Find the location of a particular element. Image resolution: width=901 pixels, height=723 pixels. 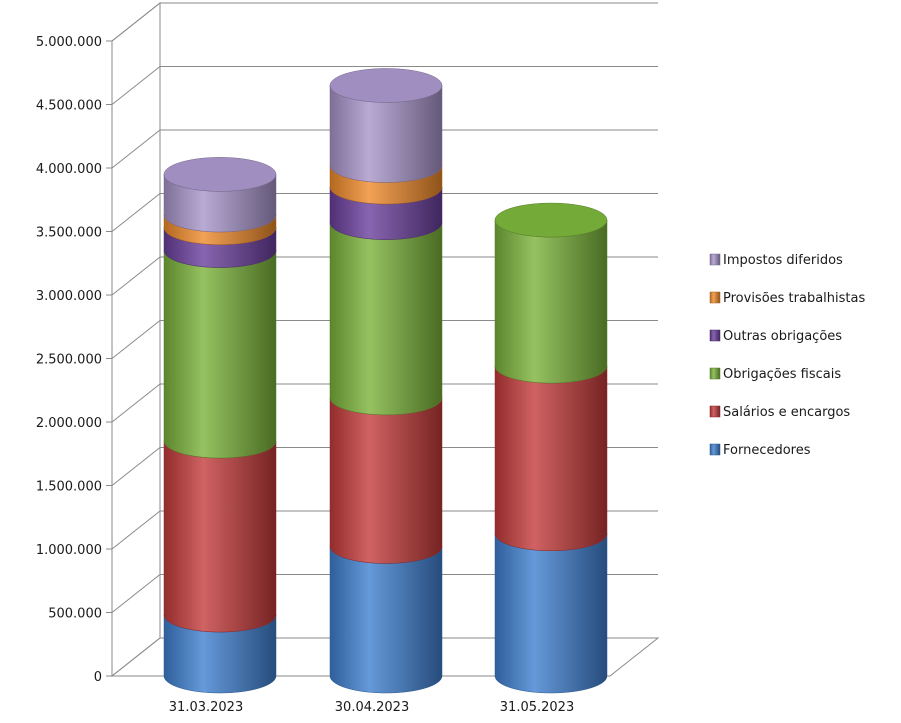

y-tick-label: 0 is located at coordinates (98, 677).